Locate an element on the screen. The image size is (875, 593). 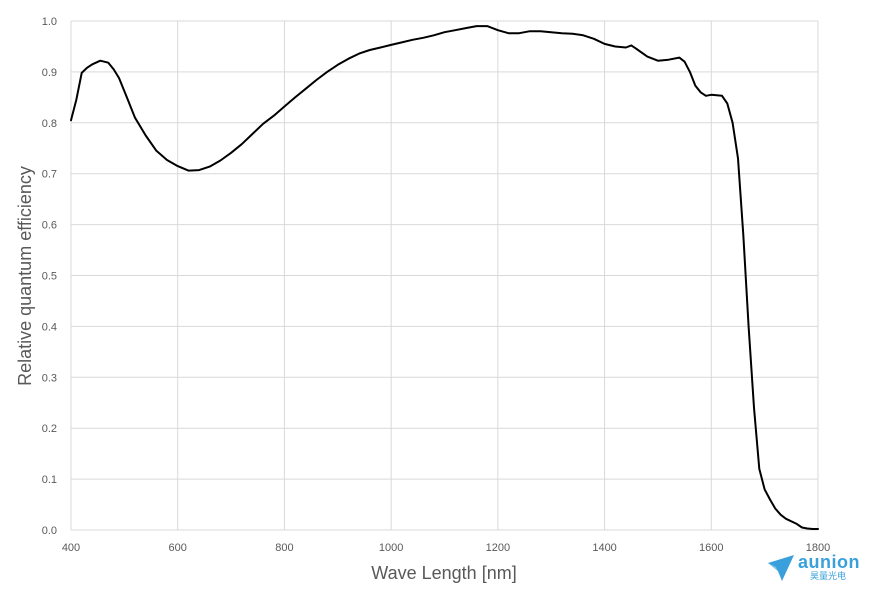
y-axis-title: Relative quantum efficiency is located at coordinates (25, 276).